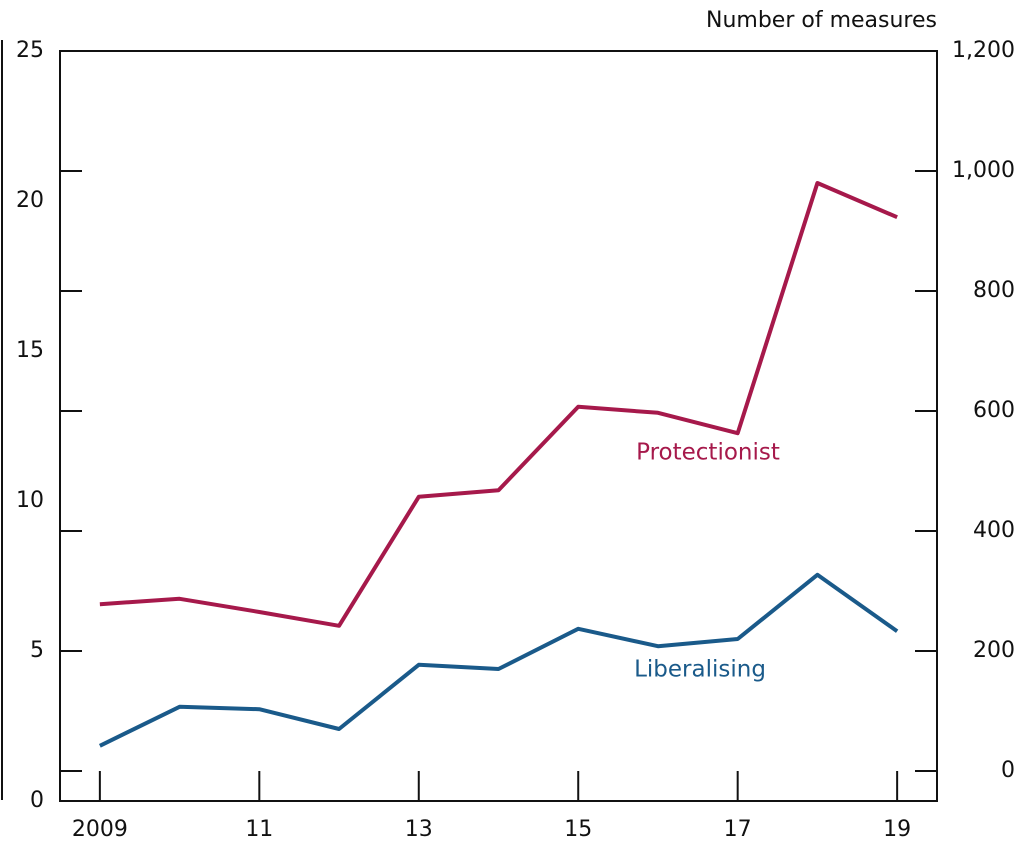  I want to click on x-tick-label: 19, so click(897, 829).